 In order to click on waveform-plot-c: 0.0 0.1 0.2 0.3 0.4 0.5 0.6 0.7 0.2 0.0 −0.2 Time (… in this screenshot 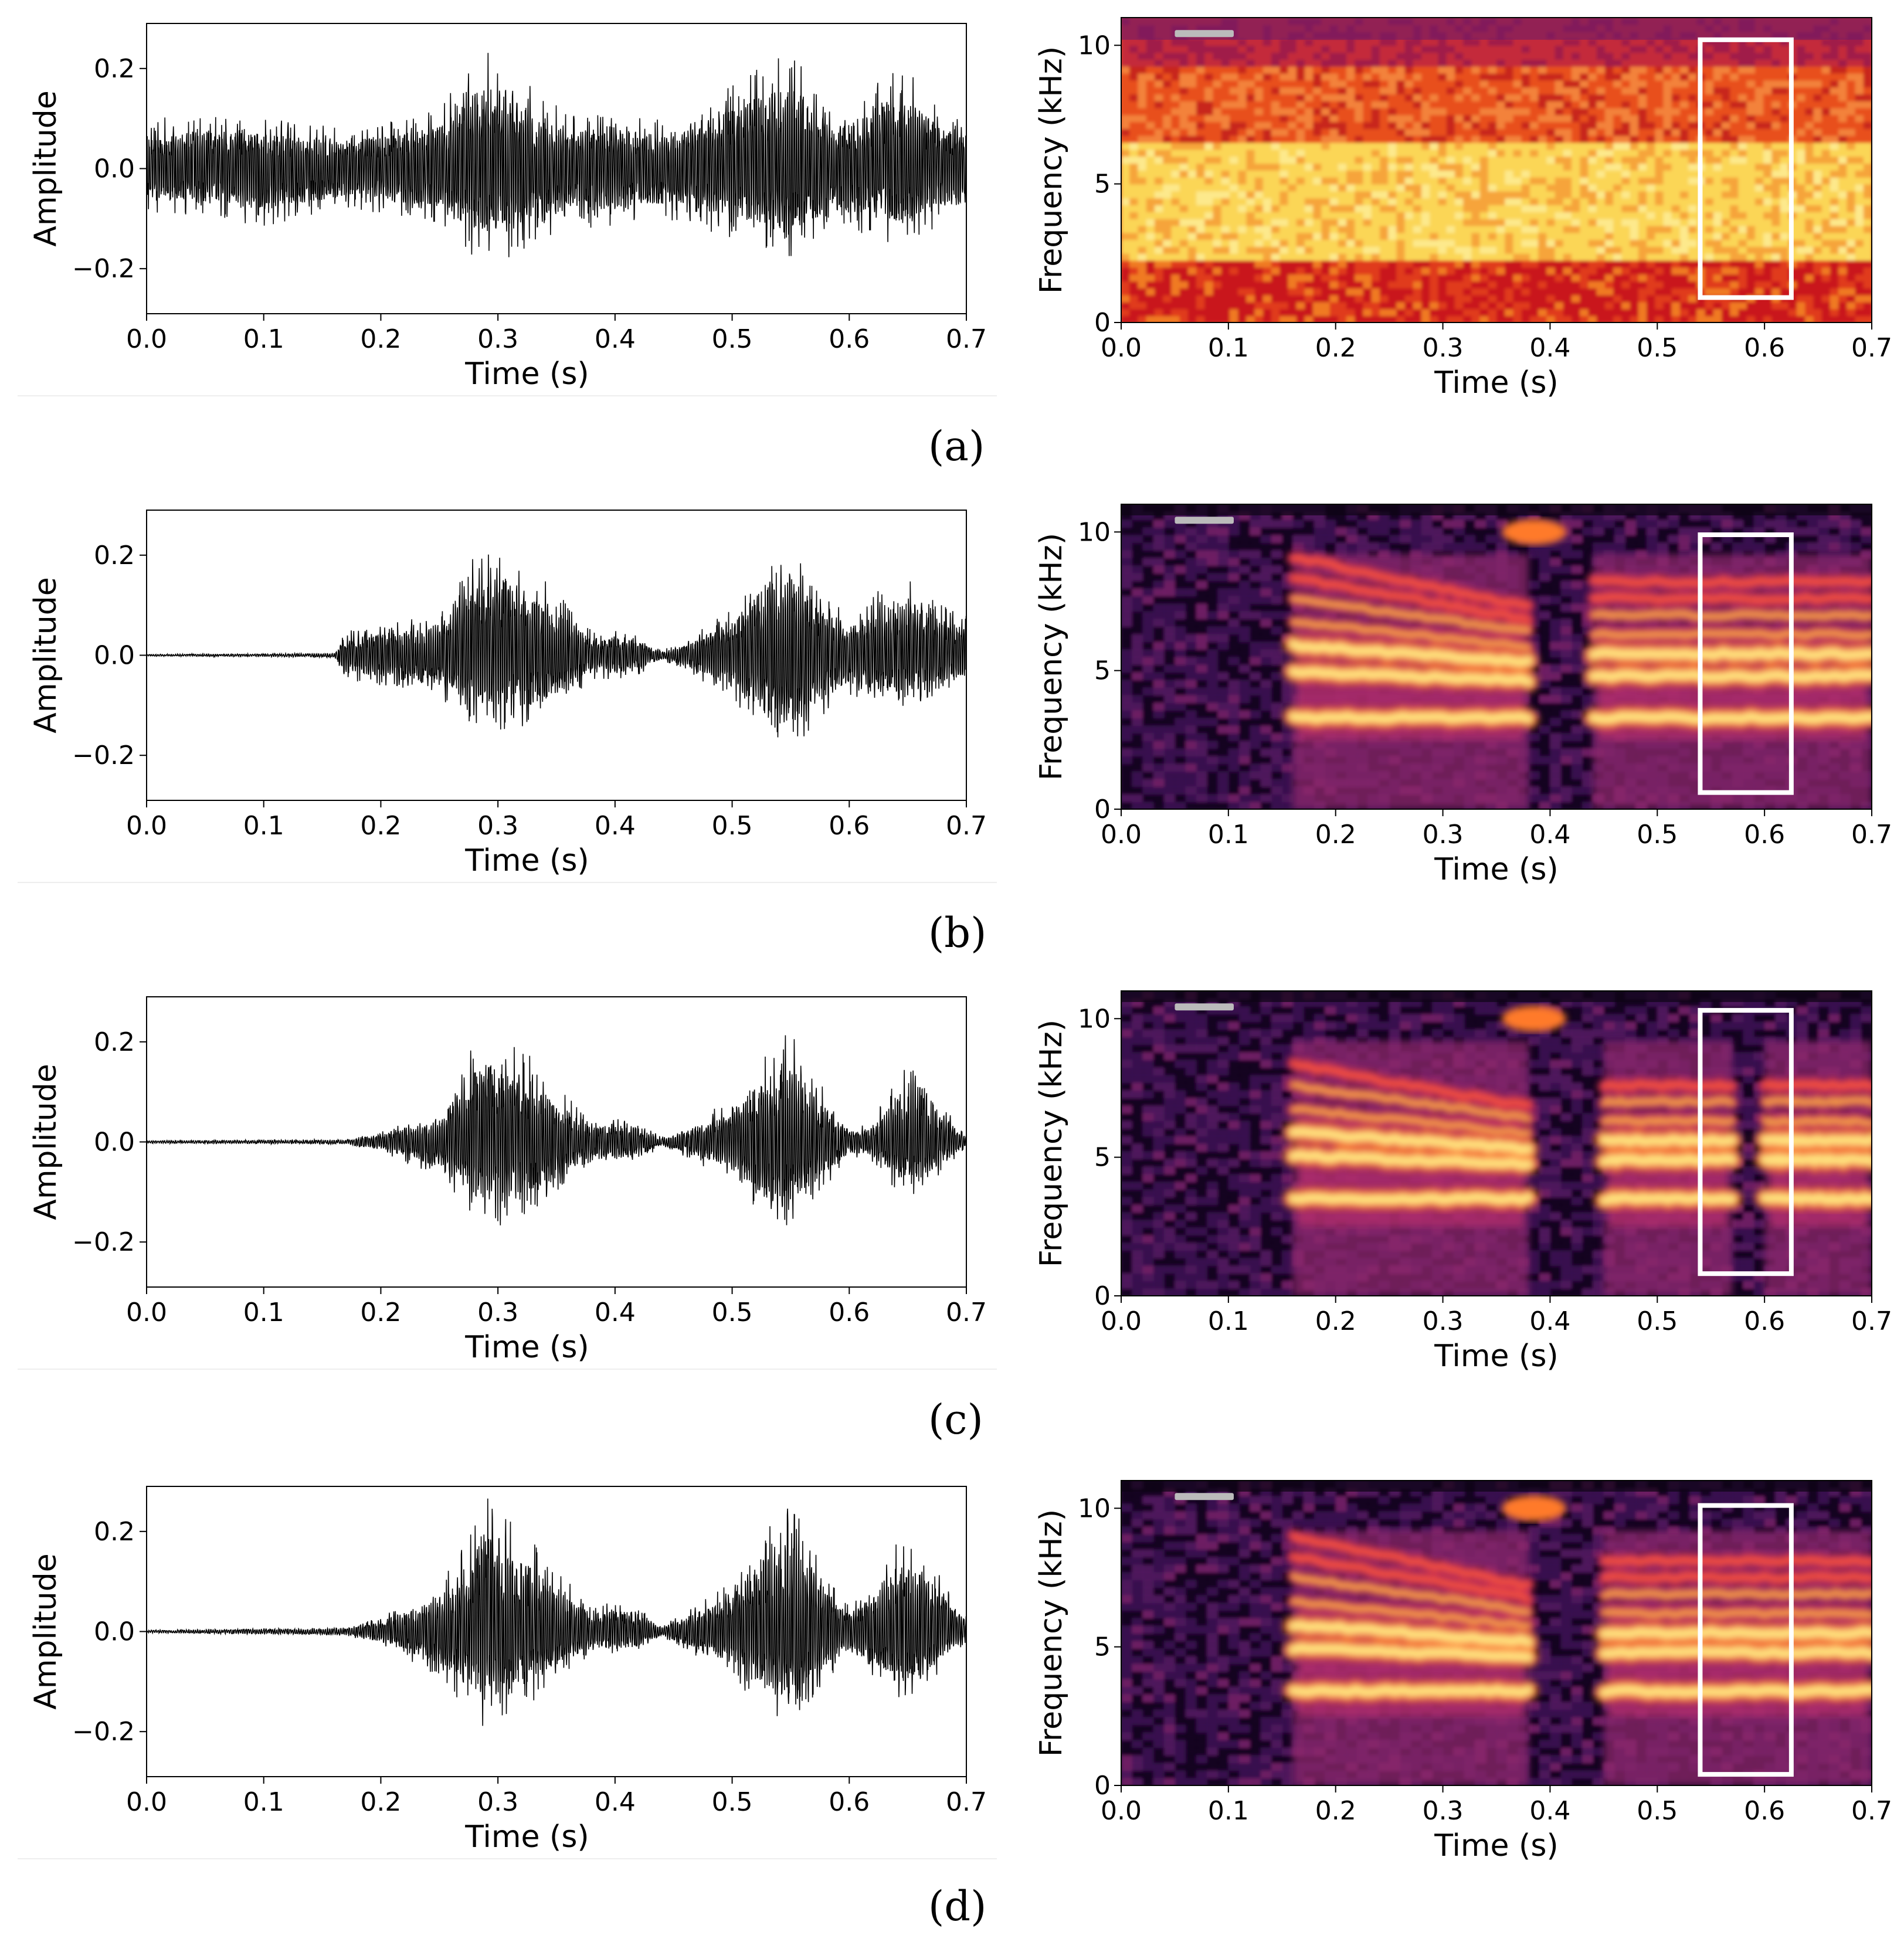, I will do `click(507, 1183)`.